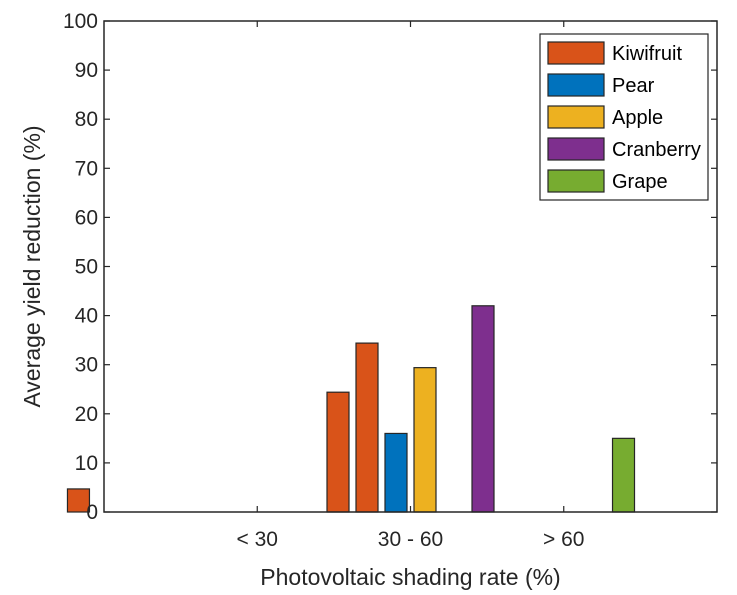 Image resolution: width=737 pixels, height=595 pixels. Describe the element at coordinates (640, 182) in the screenshot. I see `legend-label-grape: Grape` at that location.